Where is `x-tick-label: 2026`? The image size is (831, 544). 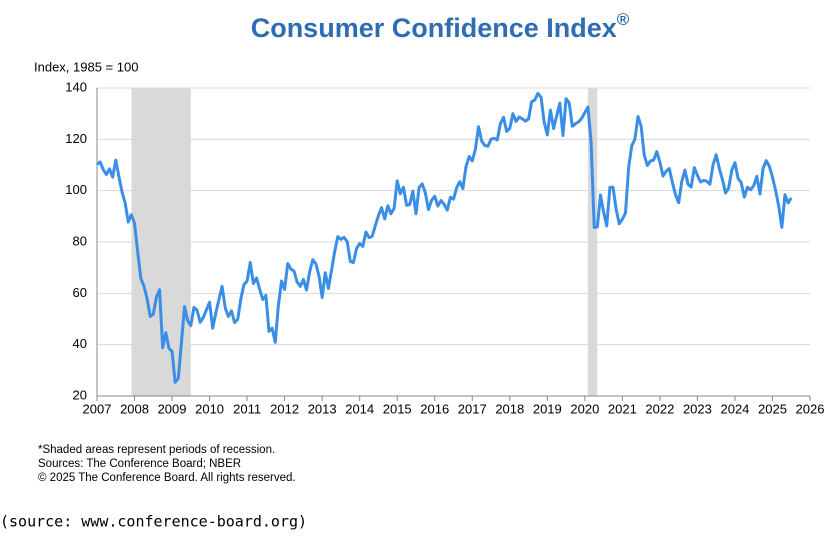 x-tick-label: 2026 is located at coordinates (810, 408).